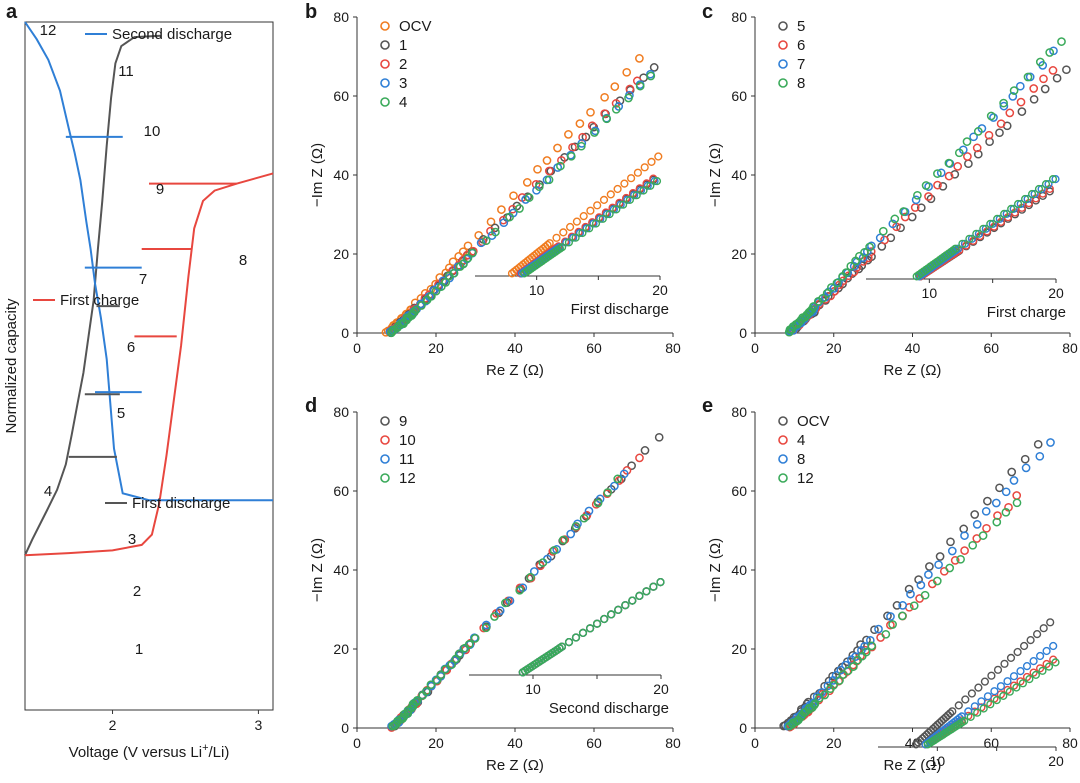  What do you see at coordinates (403, 83) in the screenshot?
I see `panel-b-legend-label: 3` at bounding box center [403, 83].